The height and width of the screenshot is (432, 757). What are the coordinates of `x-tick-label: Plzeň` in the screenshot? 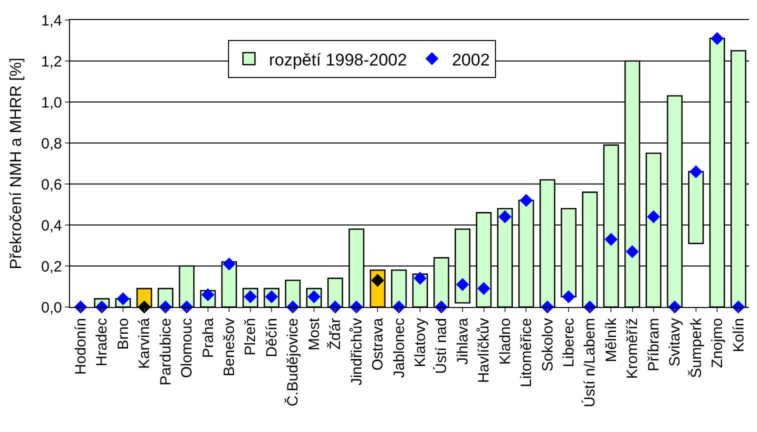 It's located at (251, 337).